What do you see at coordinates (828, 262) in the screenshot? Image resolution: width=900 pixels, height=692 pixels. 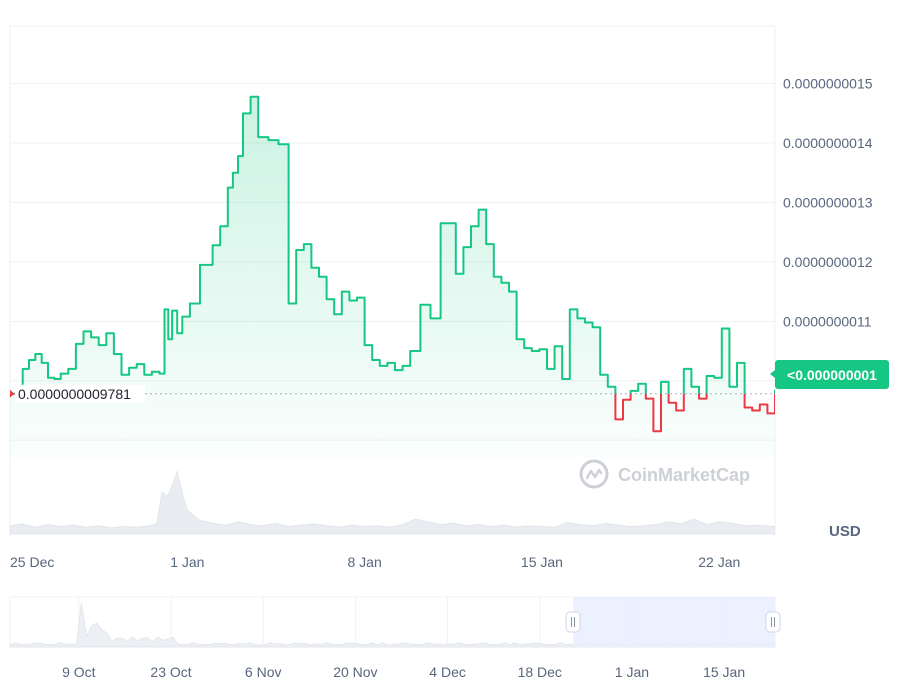 I see `y-tick-label: 0.0000000012` at bounding box center [828, 262].